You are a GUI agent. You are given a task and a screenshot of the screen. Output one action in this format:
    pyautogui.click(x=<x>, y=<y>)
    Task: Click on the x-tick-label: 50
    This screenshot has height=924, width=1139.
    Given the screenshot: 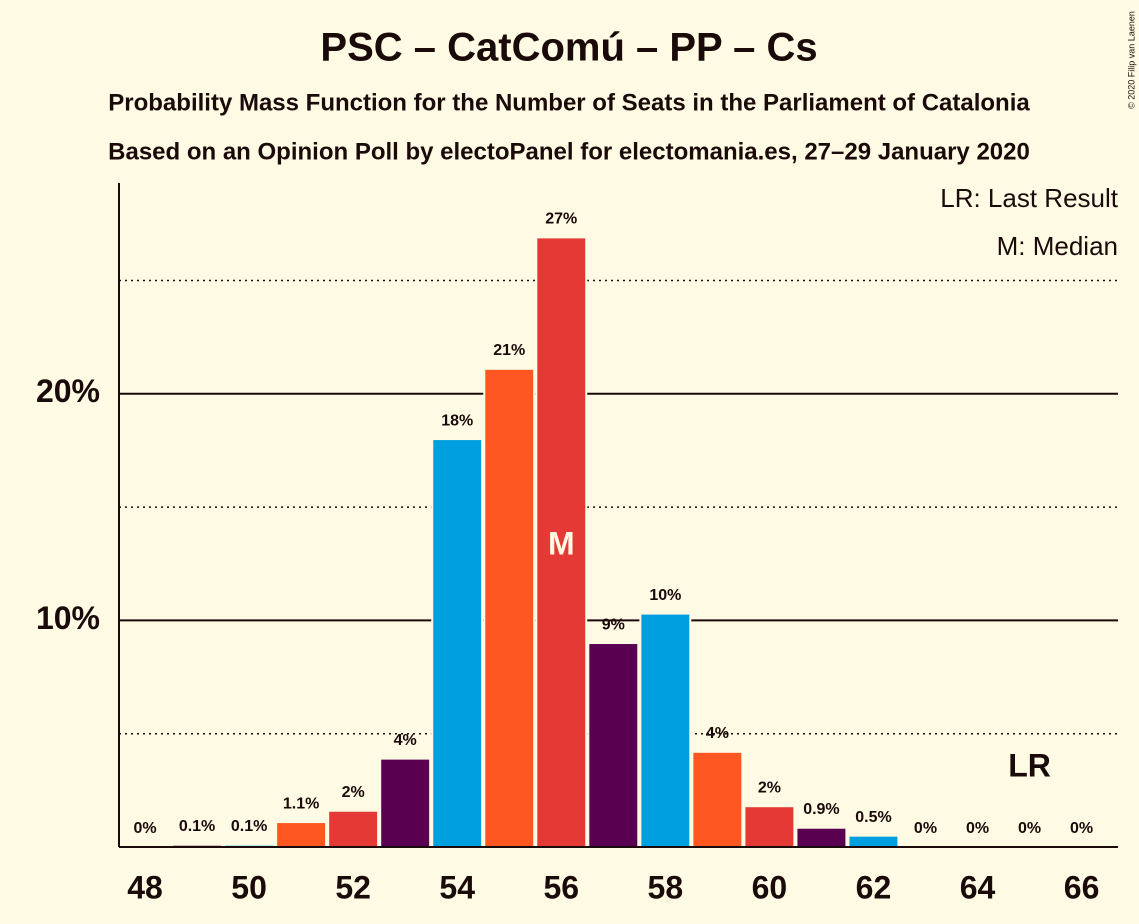 What is the action you would take?
    pyautogui.click(x=249, y=887)
    